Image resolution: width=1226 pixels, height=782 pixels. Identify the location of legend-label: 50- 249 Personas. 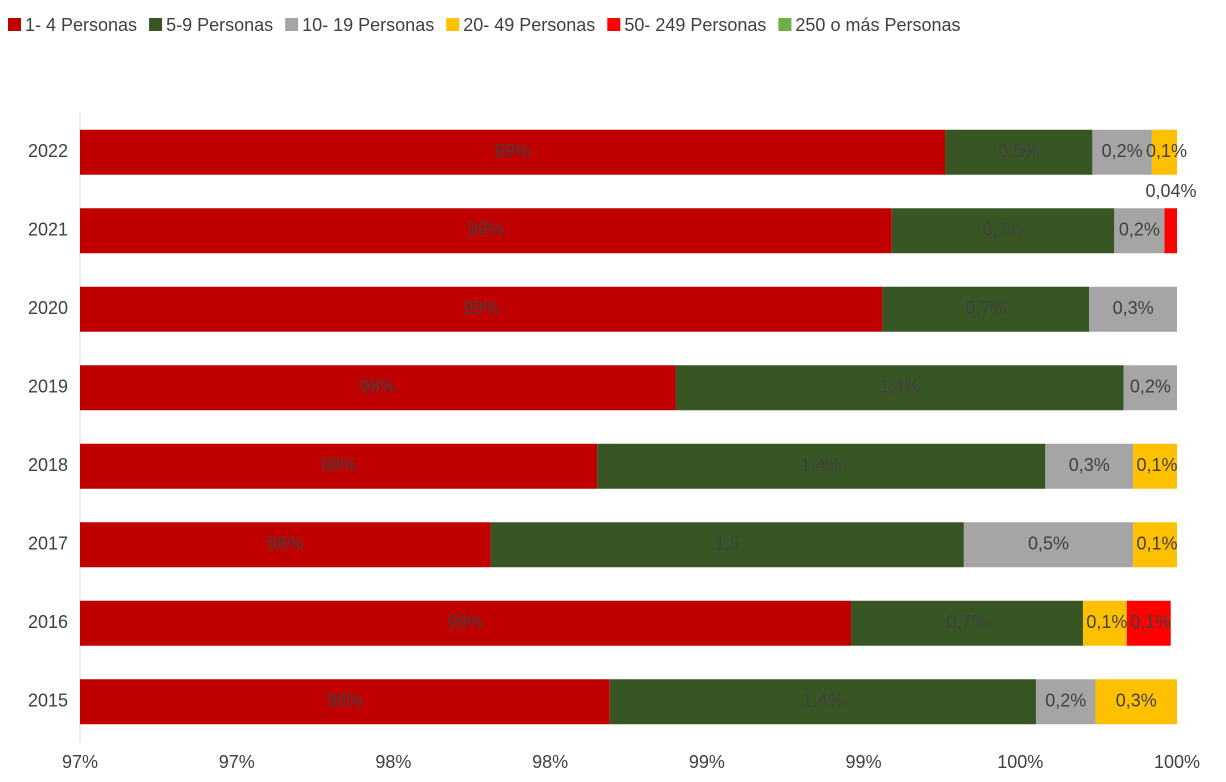
(695, 25).